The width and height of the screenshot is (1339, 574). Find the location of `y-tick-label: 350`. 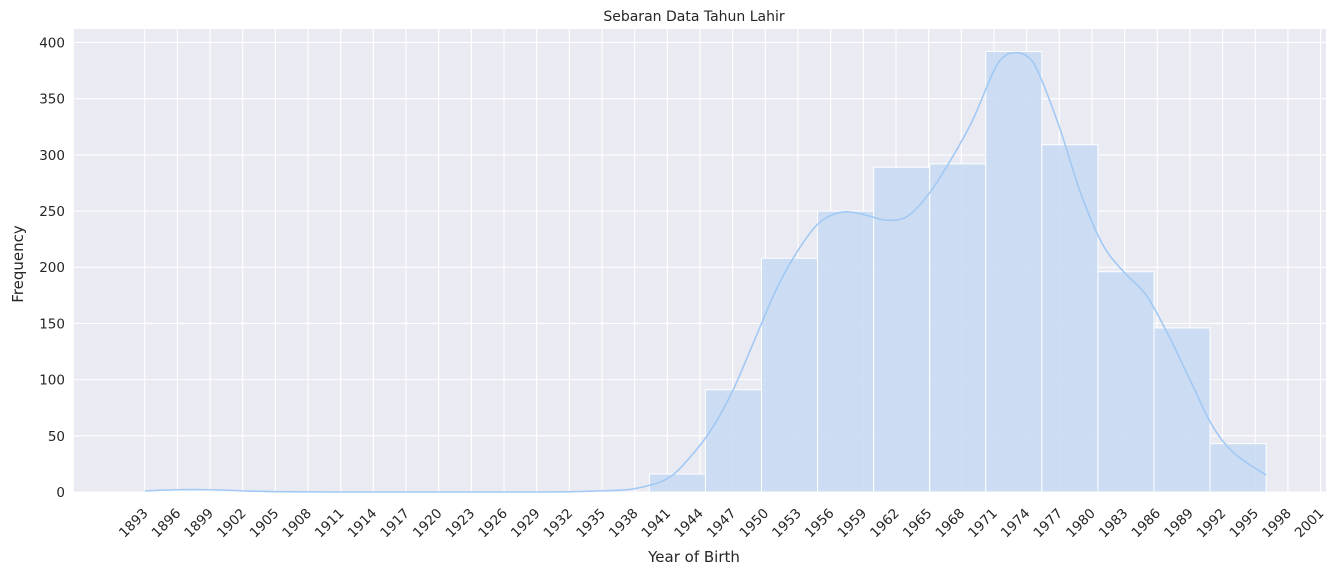

y-tick-label: 350 is located at coordinates (52, 100).